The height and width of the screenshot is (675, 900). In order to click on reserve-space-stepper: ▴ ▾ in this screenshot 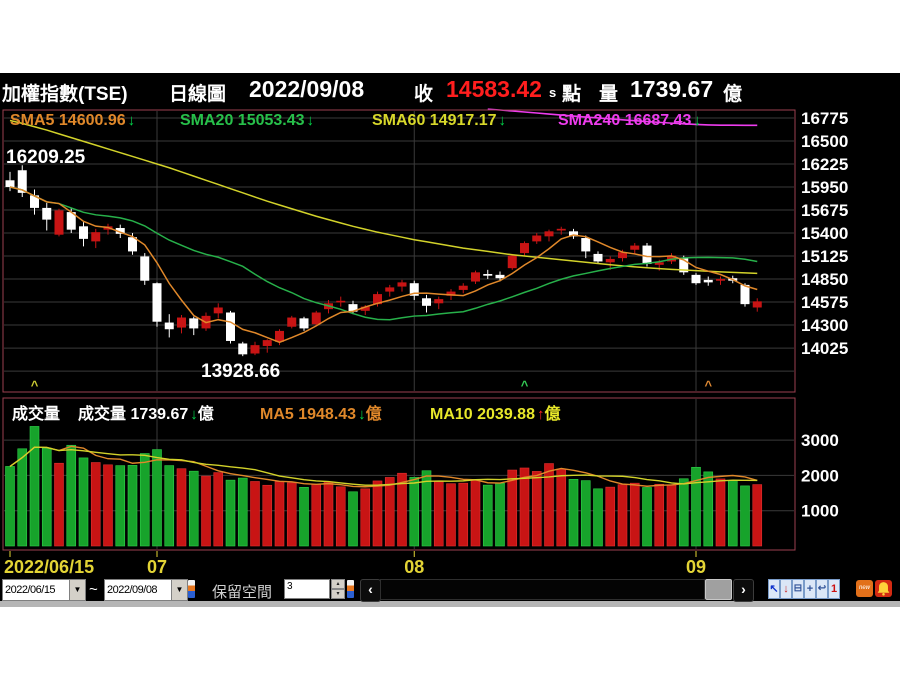, I will do `click(338, 589)`.